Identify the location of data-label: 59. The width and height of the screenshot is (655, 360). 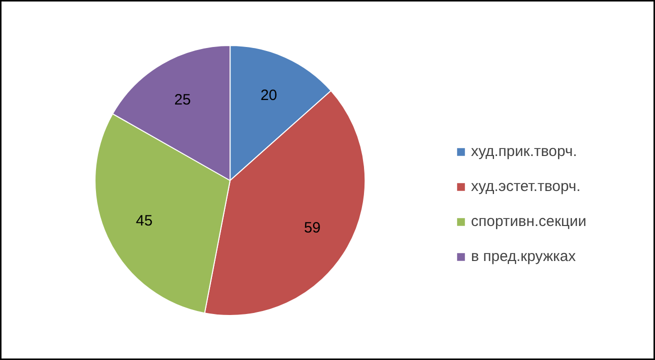
(312, 228).